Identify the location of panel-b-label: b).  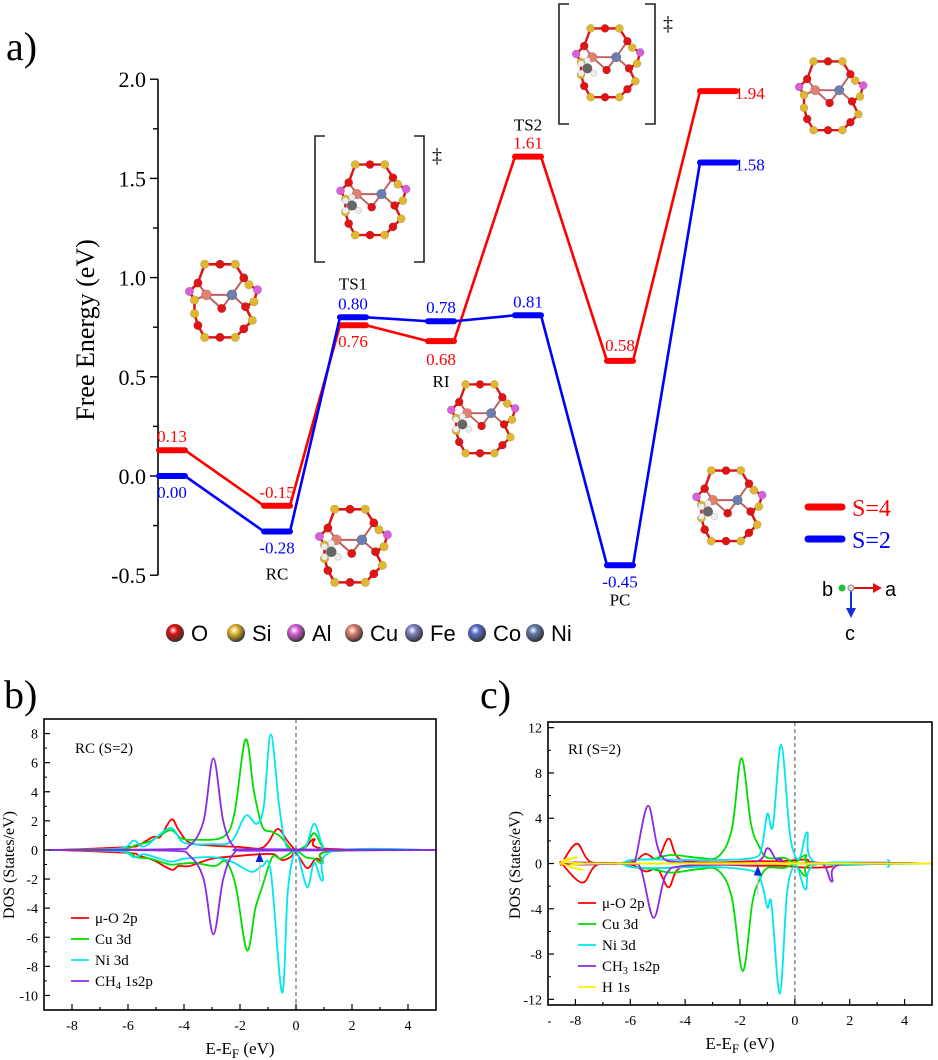
(20, 694).